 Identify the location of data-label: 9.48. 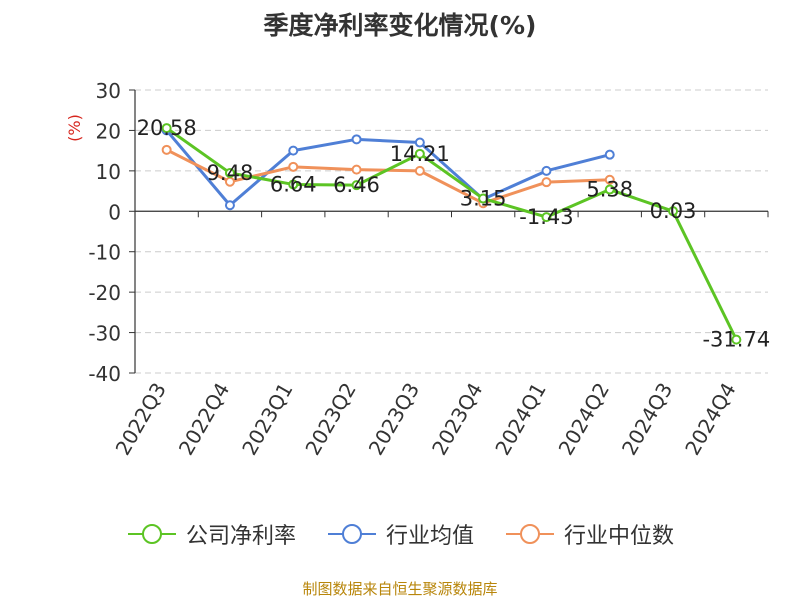
(230, 173).